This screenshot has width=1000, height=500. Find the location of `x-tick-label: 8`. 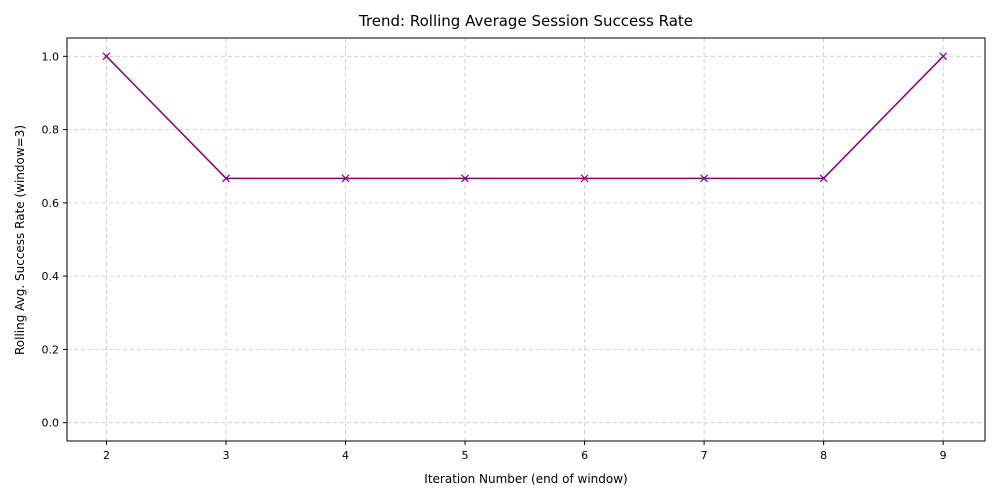

x-tick-label: 8 is located at coordinates (823, 455).